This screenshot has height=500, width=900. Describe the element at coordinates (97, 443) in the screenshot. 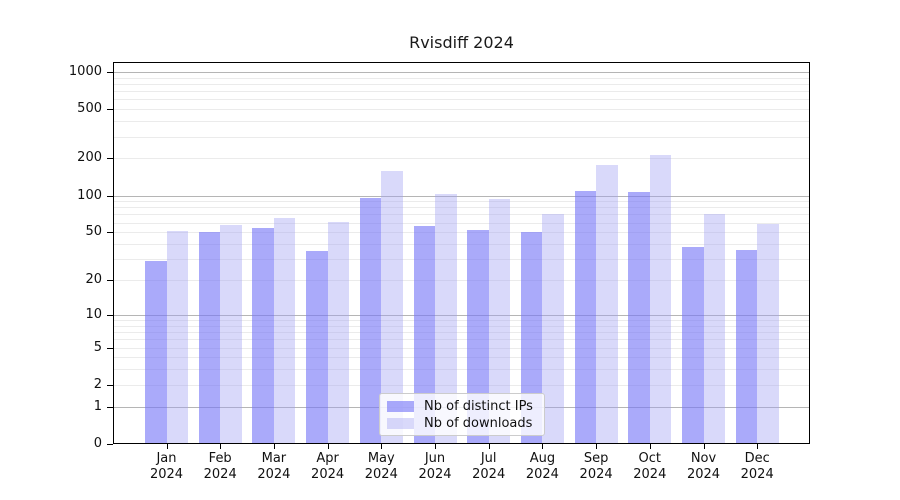

I see `y-tick-label: 0` at that location.